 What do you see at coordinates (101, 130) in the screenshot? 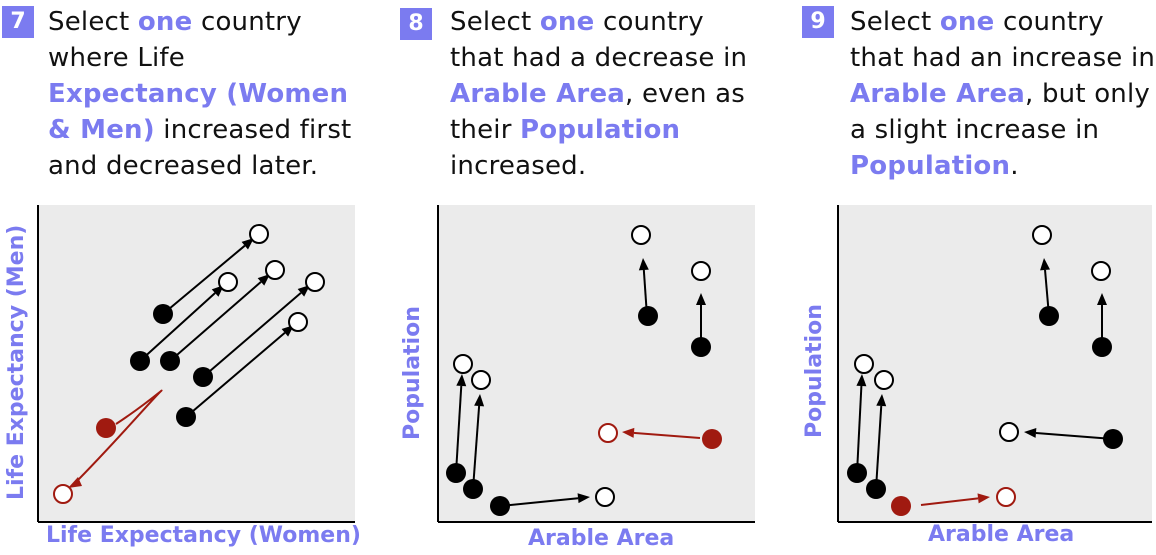
I see `highlighted-term: & Men)` at bounding box center [101, 130].